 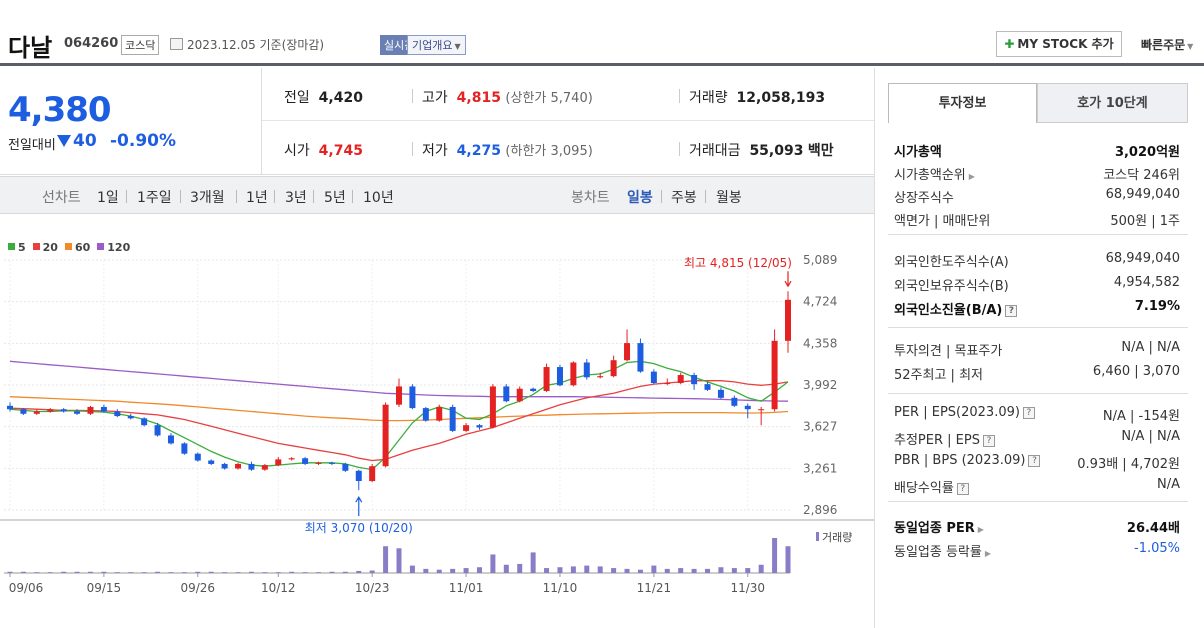 What do you see at coordinates (257, 198) in the screenshot?
I see `range-1y: 1년` at bounding box center [257, 198].